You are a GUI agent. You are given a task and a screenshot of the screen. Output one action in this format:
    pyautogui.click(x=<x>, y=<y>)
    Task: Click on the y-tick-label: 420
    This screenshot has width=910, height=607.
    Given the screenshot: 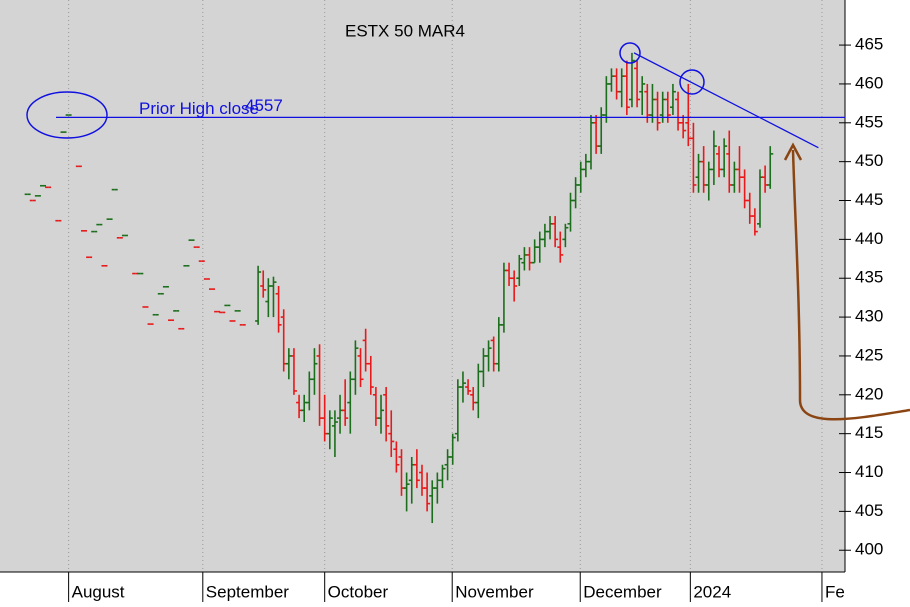 What is the action you would take?
    pyautogui.click(x=869, y=393)
    